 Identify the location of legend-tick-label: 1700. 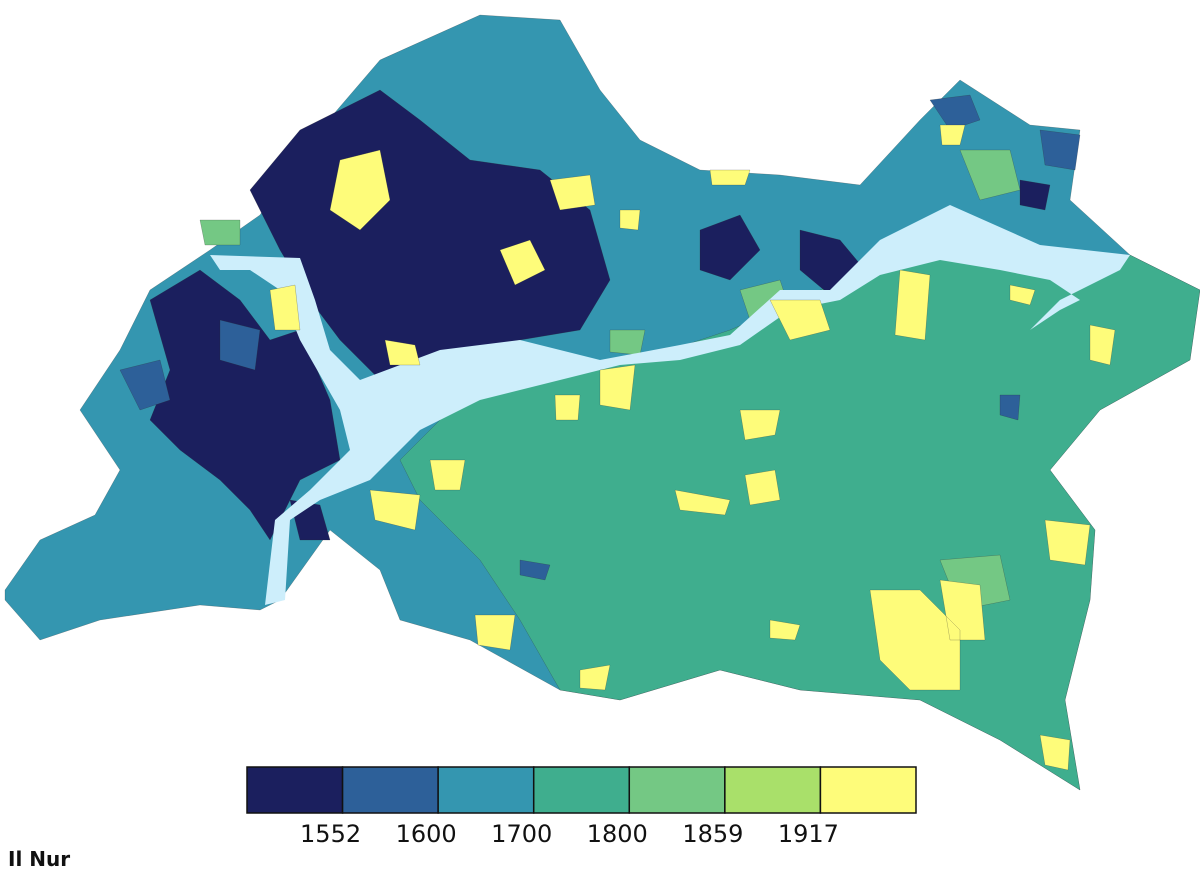
(521, 834).